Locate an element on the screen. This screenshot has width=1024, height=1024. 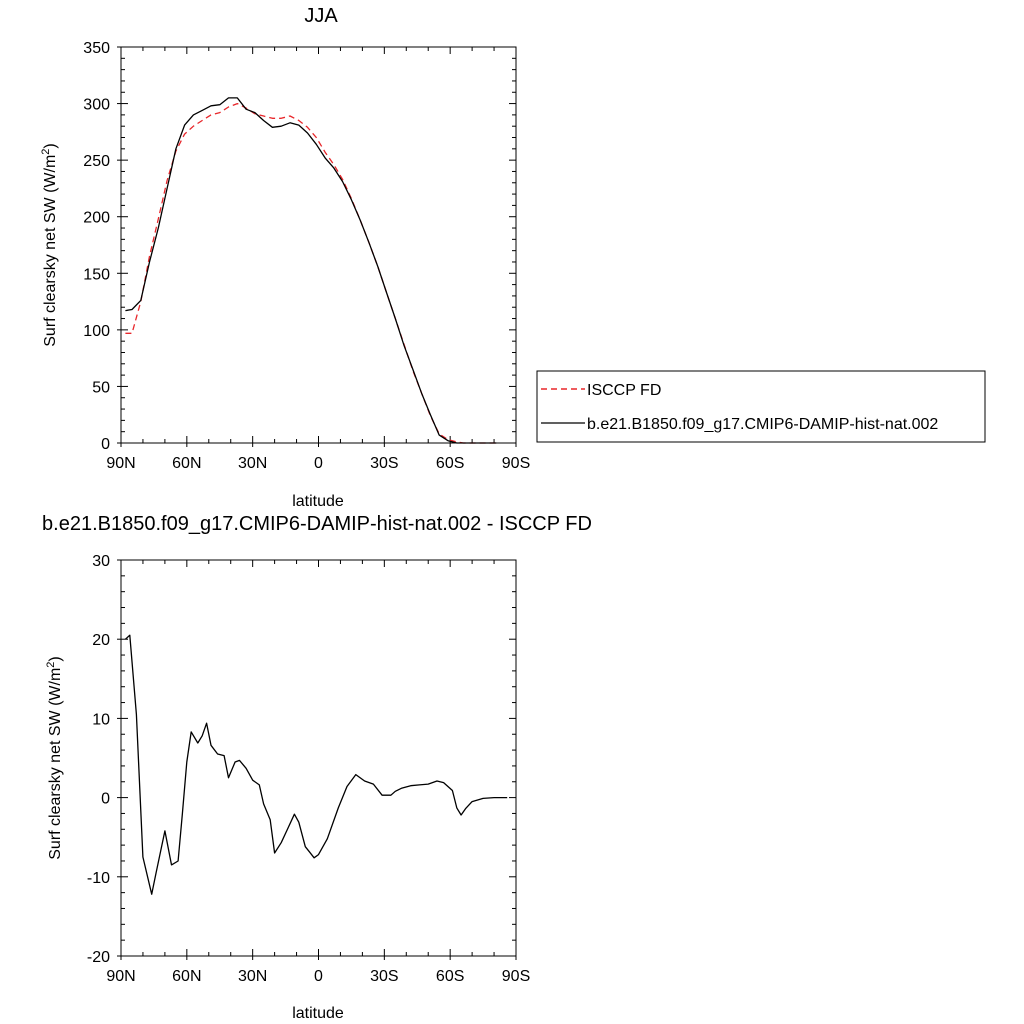
top-x-tick-label: 30N is located at coordinates (252, 463).